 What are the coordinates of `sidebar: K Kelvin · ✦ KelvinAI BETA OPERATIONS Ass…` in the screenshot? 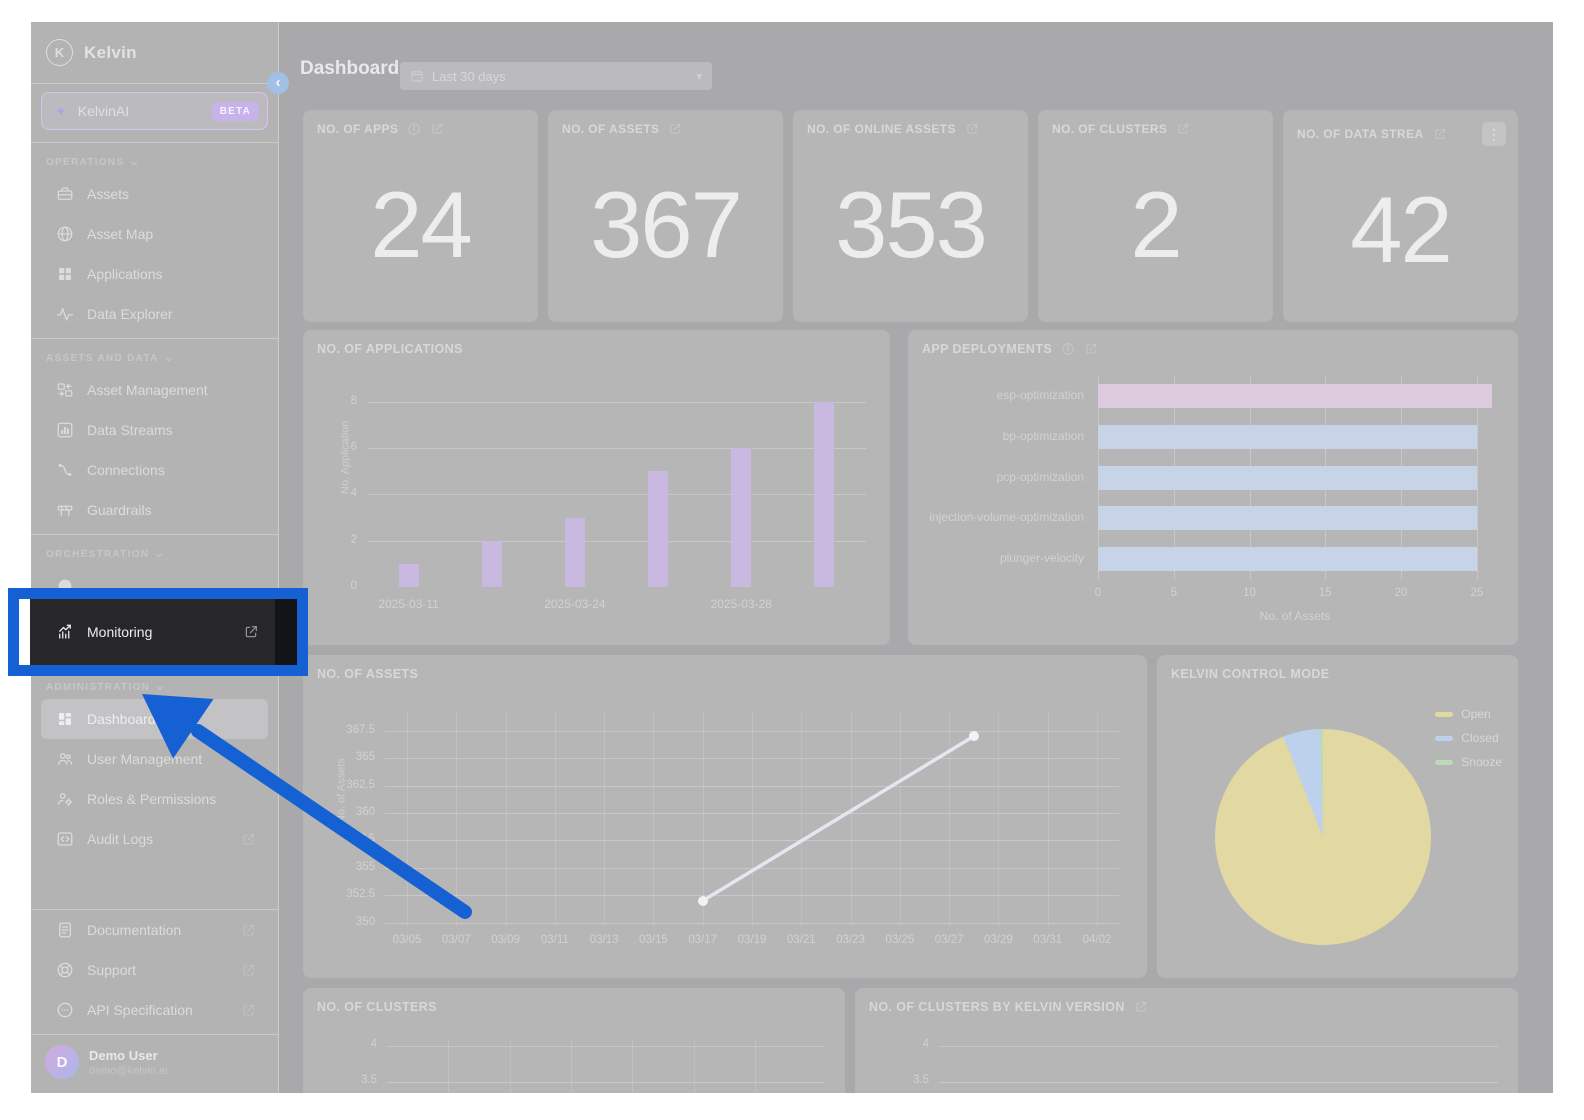 It's located at (155, 557).